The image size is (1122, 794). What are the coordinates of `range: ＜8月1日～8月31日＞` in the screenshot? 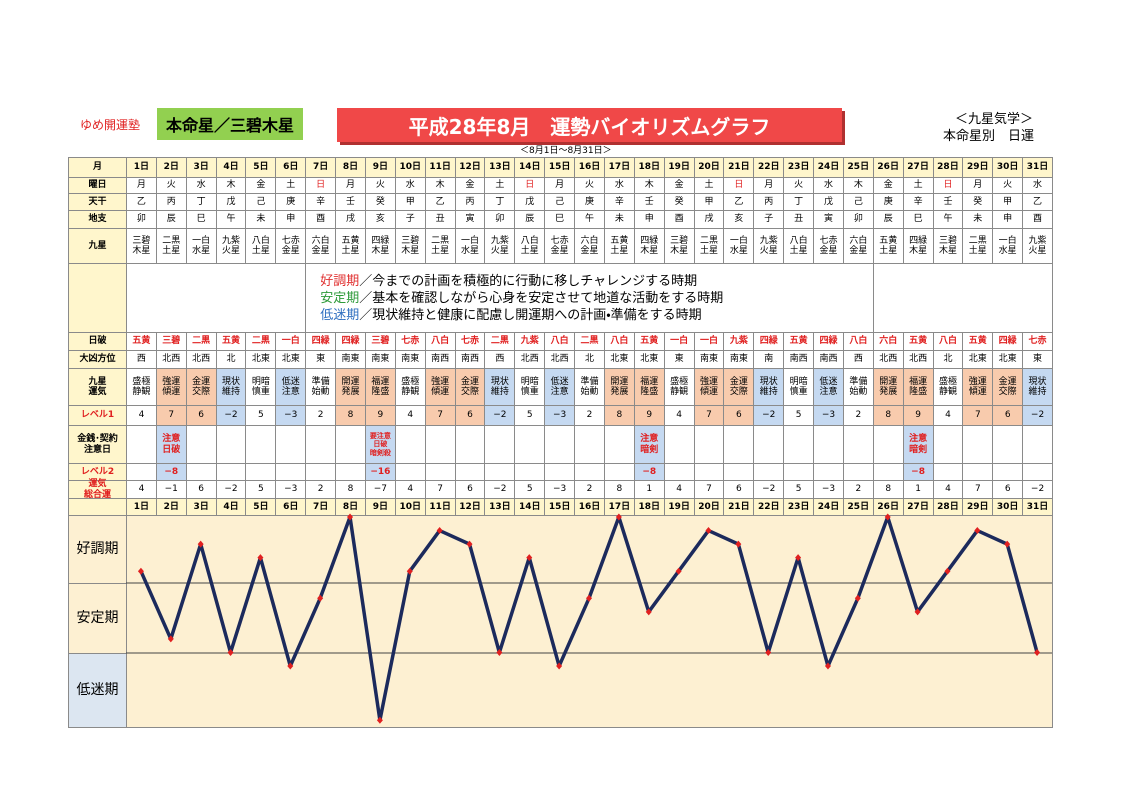 It's located at (566, 151).